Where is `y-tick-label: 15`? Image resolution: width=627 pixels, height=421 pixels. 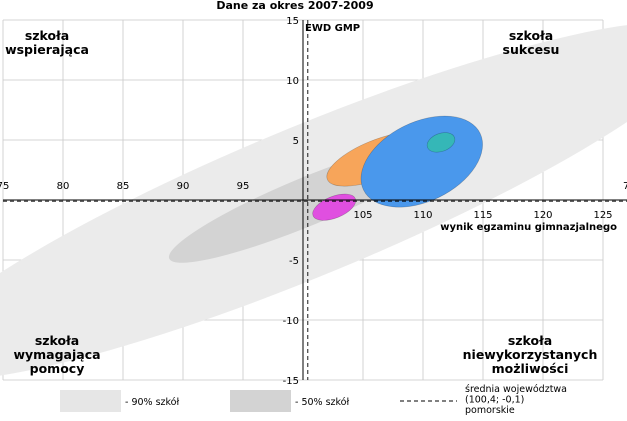 y-tick-label: 15 is located at coordinates (292, 21).